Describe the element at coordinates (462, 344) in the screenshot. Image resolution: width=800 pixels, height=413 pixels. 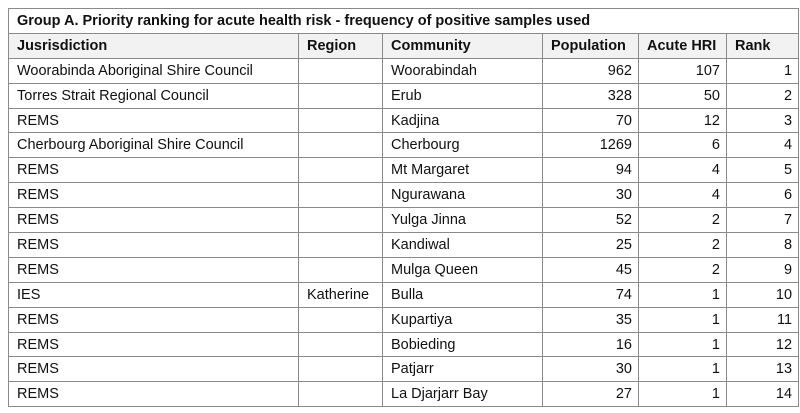
I see `cell-community: Bobieding` at that location.